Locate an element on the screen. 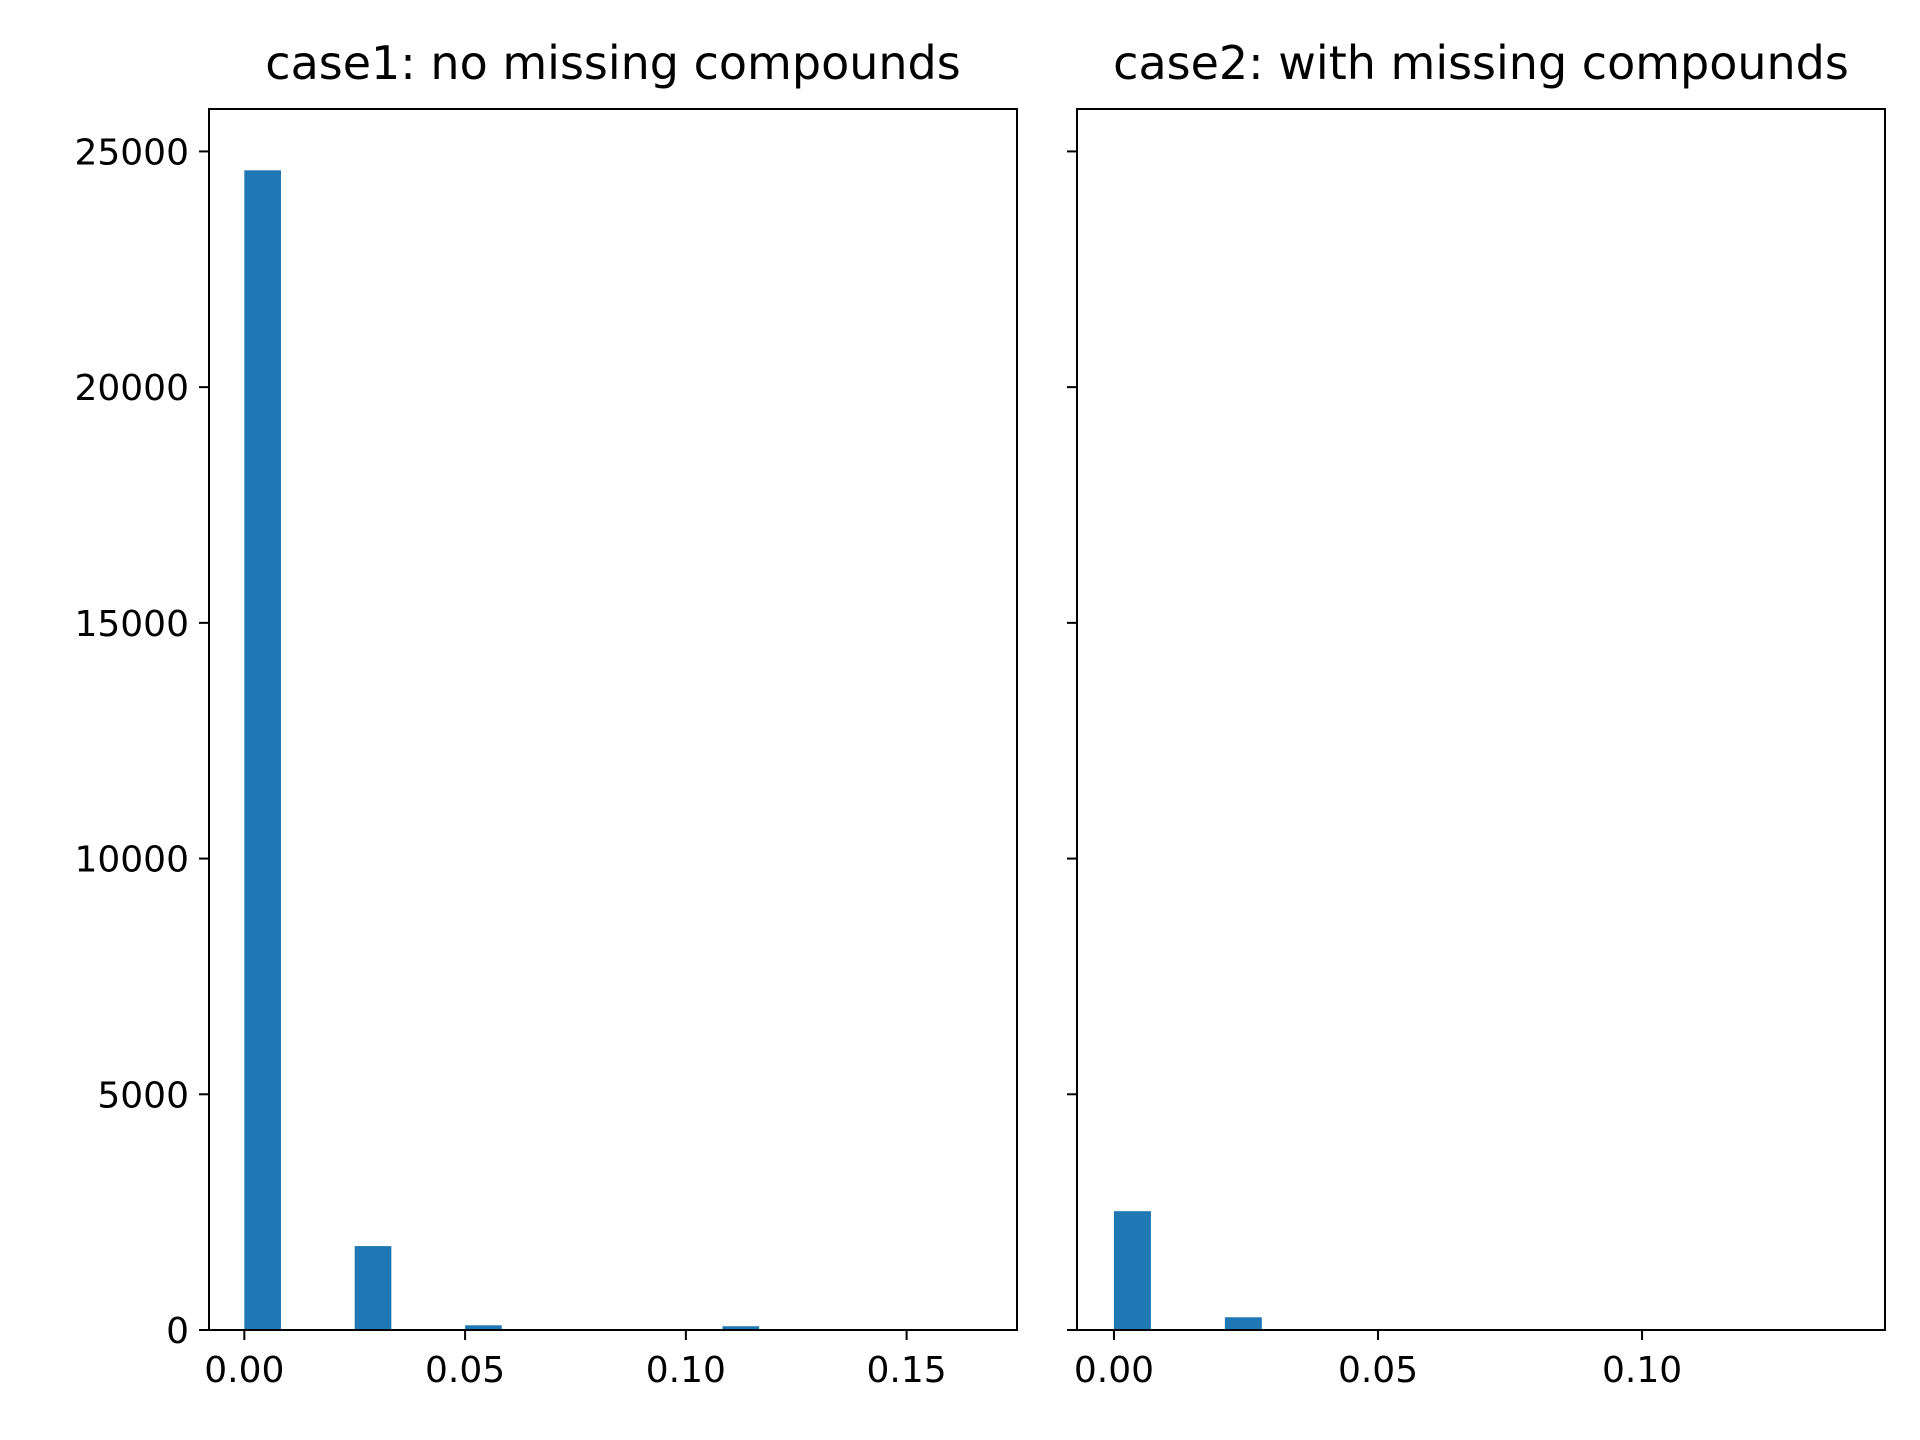 The image size is (1920, 1440). x-tick-label: 0.15 is located at coordinates (907, 1370).